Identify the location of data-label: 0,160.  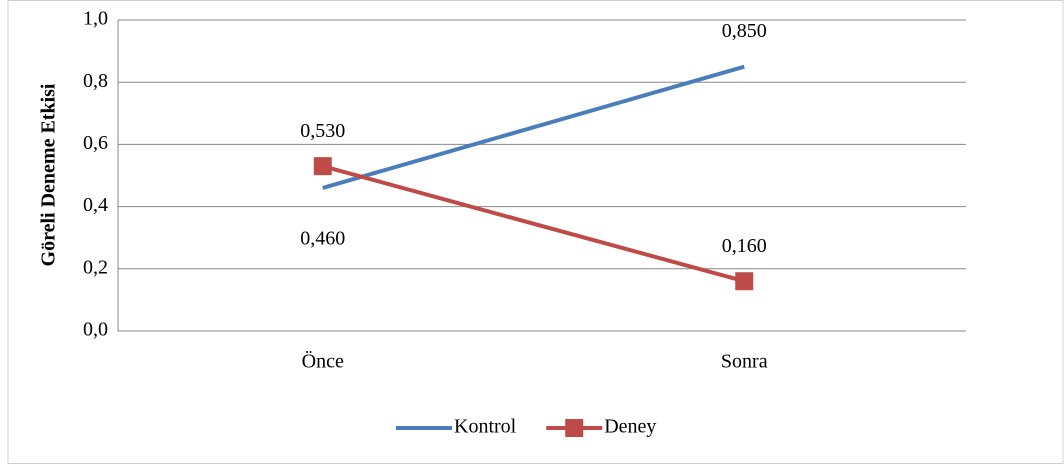
(744, 246).